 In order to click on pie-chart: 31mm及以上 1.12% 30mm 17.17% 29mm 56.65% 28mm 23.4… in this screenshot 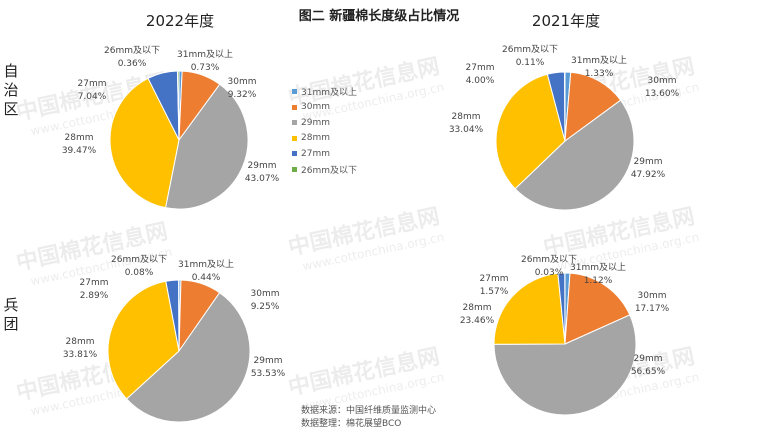, I will do `click(565, 335)`.